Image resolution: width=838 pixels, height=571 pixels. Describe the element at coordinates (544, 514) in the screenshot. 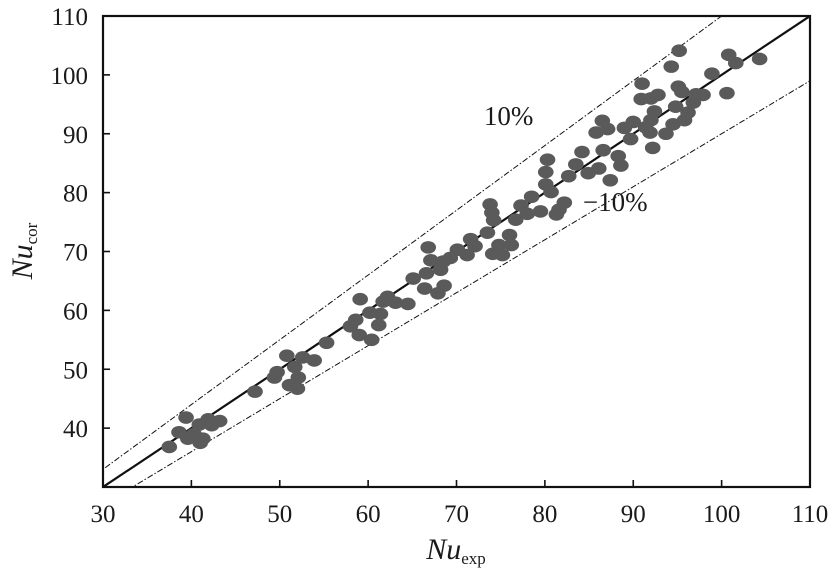

I see `x-tick-label: 80` at that location.